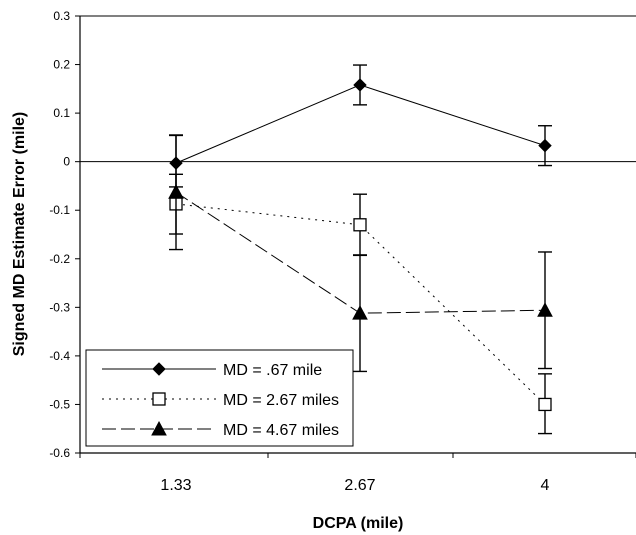  Describe the element at coordinates (61, 113) in the screenshot. I see `y-tick-label: 0.1` at that location.